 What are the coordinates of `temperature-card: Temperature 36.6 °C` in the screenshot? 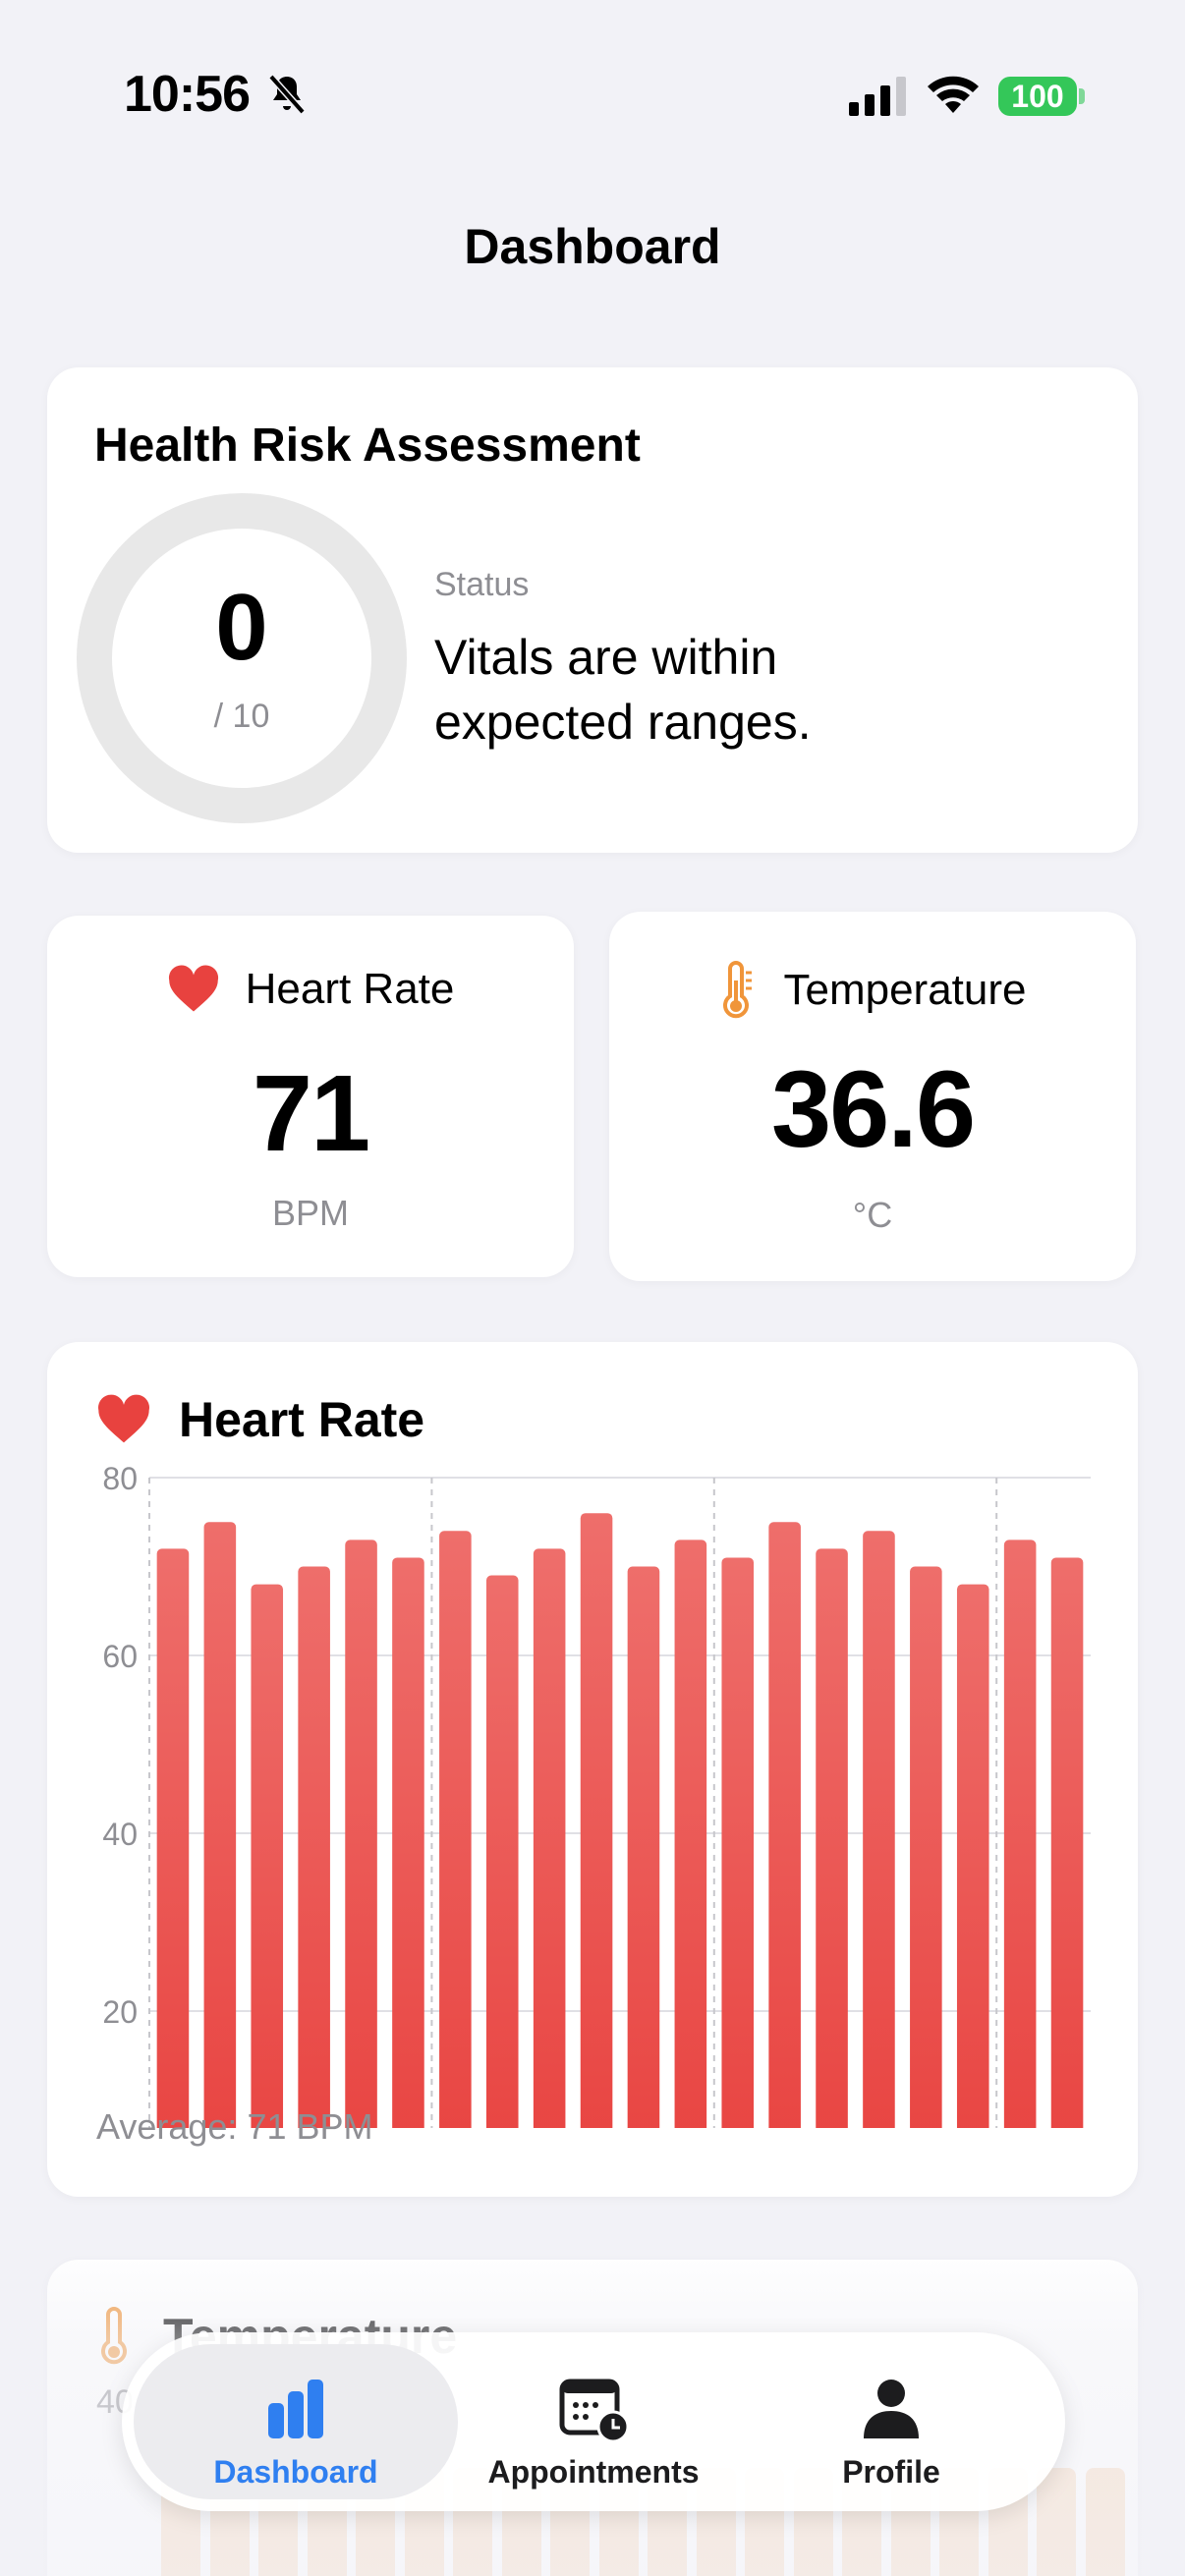 It's located at (873, 1096).